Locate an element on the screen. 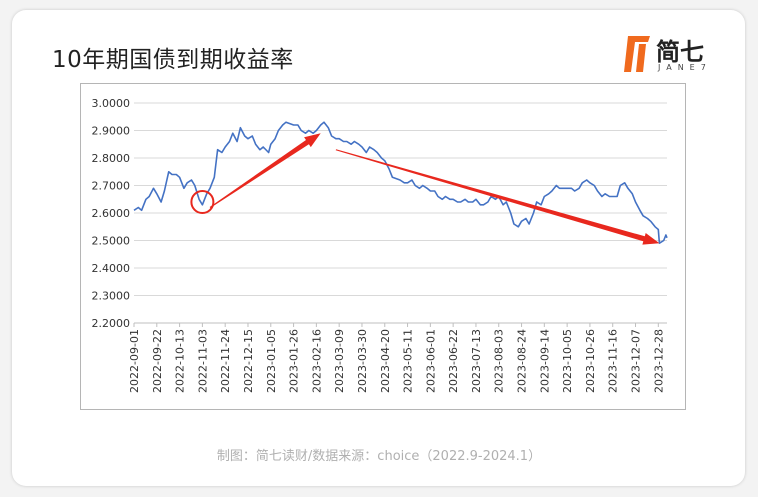  y-tick-label: 2.5000 is located at coordinates (111, 241).